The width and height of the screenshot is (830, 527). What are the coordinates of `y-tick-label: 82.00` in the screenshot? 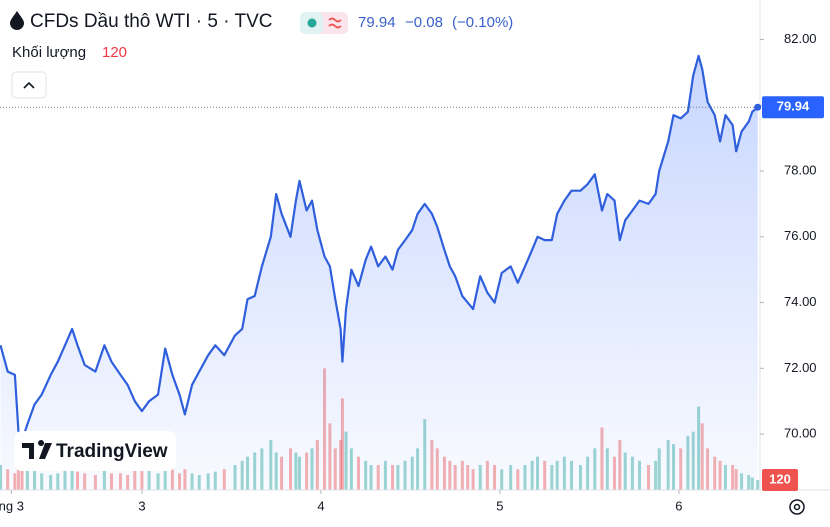 It's located at (800, 38).